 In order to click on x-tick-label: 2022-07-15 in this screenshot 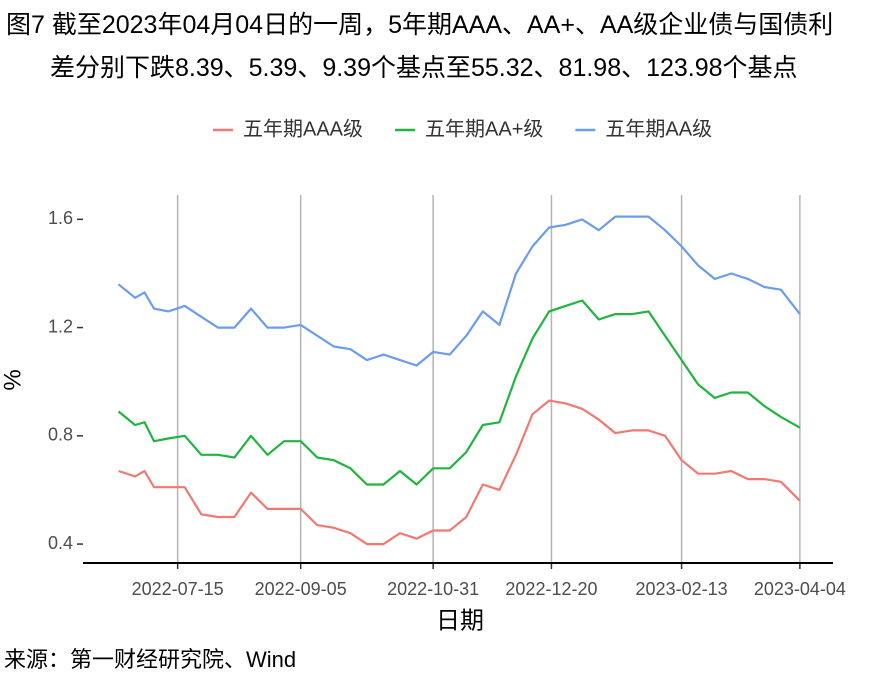, I will do `click(178, 589)`.